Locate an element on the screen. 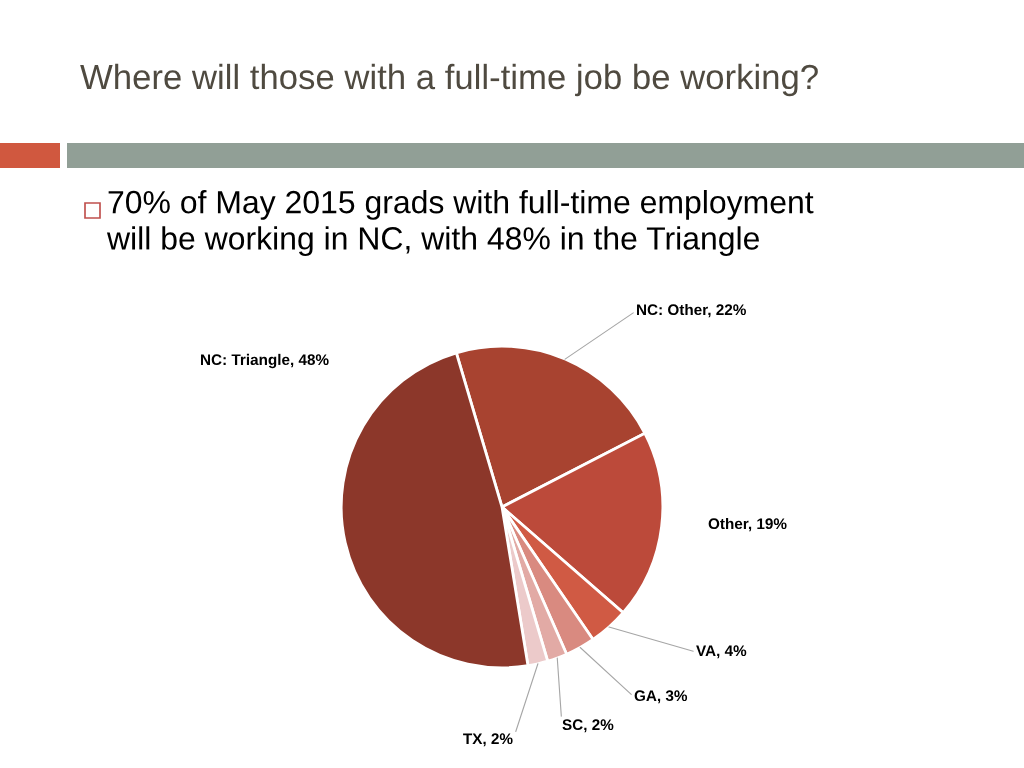 Image resolution: width=1024 pixels, height=768 pixels. chart-title: Where will those with a full-time job be working? is located at coordinates (449, 80).